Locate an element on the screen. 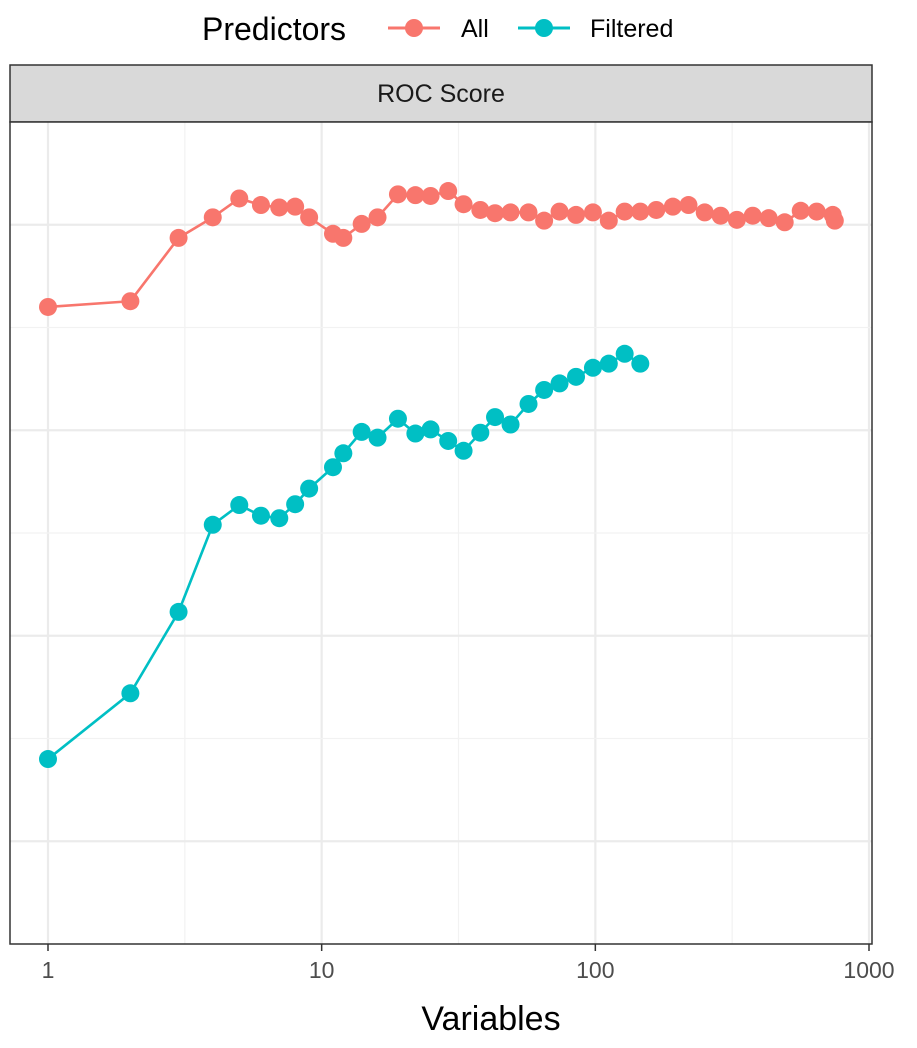 Image resolution: width=917 pixels, height=1048 pixels. facet-strip: ROC Score is located at coordinates (441, 93).